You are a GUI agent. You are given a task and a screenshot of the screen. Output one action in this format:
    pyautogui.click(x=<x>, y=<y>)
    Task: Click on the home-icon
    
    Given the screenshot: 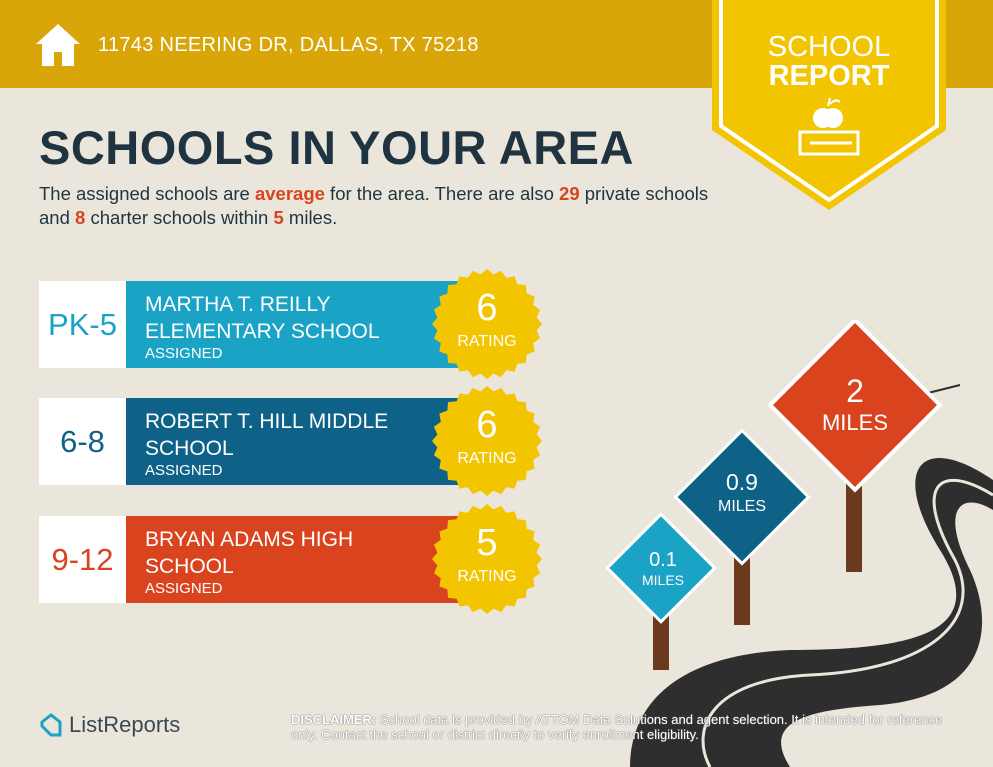 What is the action you would take?
    pyautogui.click(x=58, y=45)
    